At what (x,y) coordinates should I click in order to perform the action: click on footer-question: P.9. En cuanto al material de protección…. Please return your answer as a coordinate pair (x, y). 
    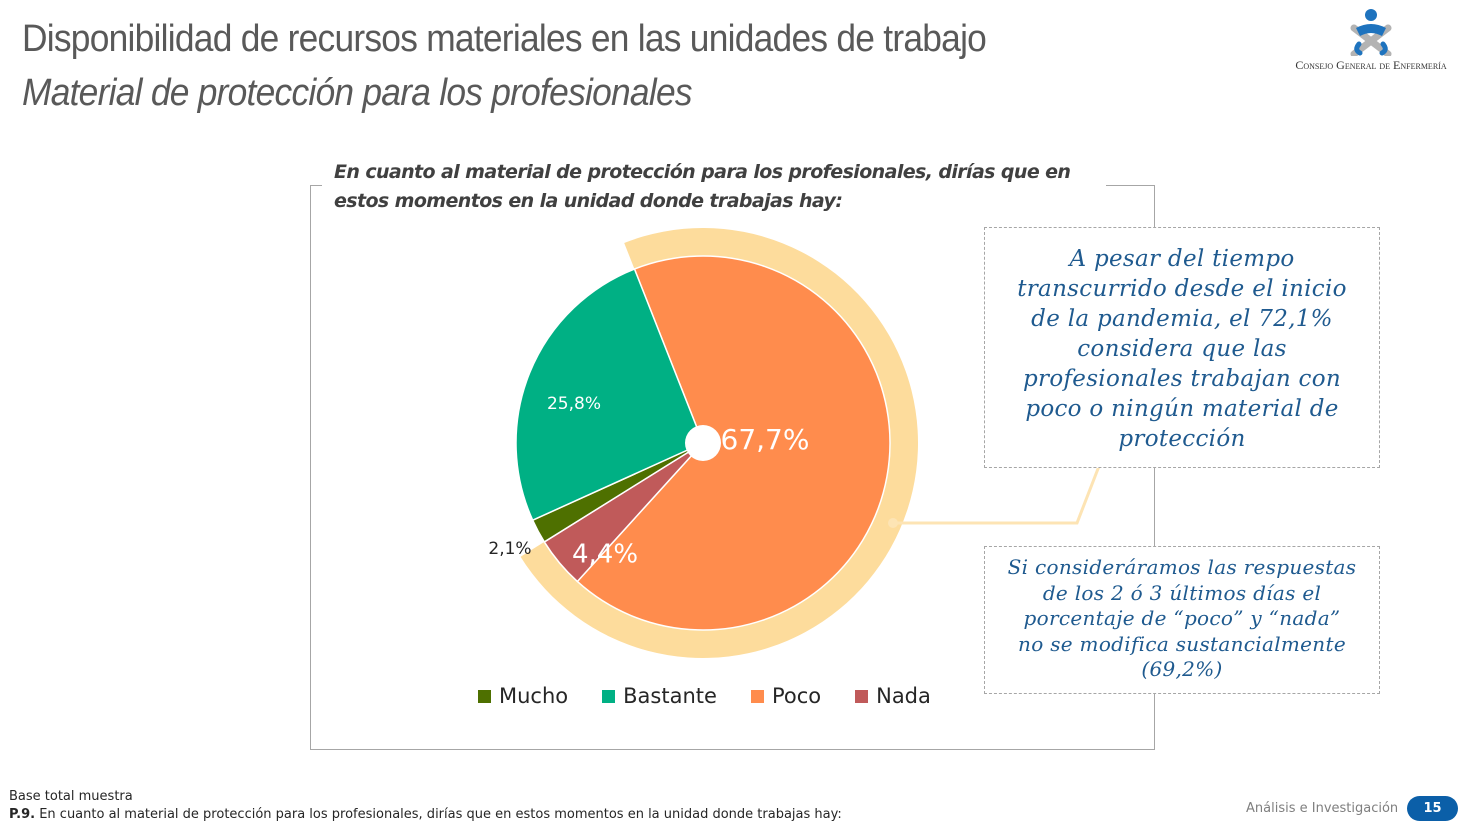
    Looking at the image, I should click on (425, 814).